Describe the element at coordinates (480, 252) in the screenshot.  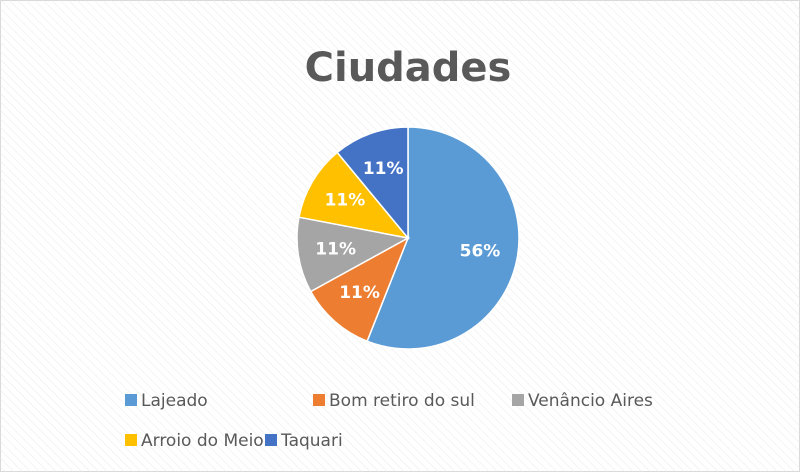
I see `data-label: 56%` at that location.